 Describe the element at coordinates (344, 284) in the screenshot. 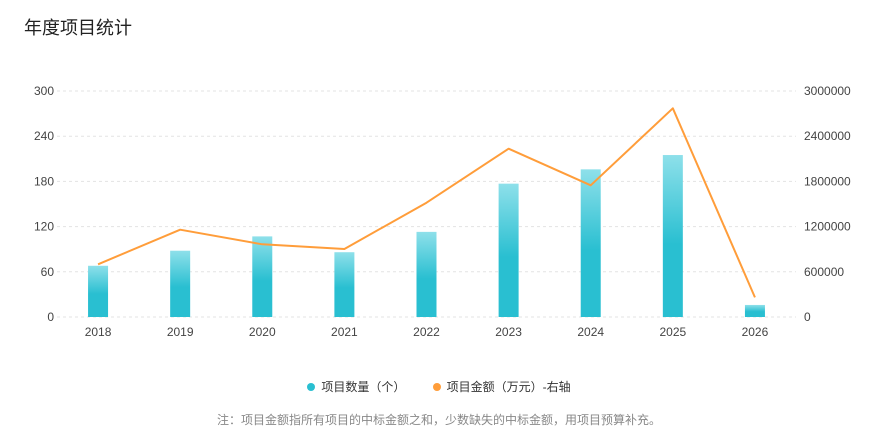

I see `bar-2021` at that location.